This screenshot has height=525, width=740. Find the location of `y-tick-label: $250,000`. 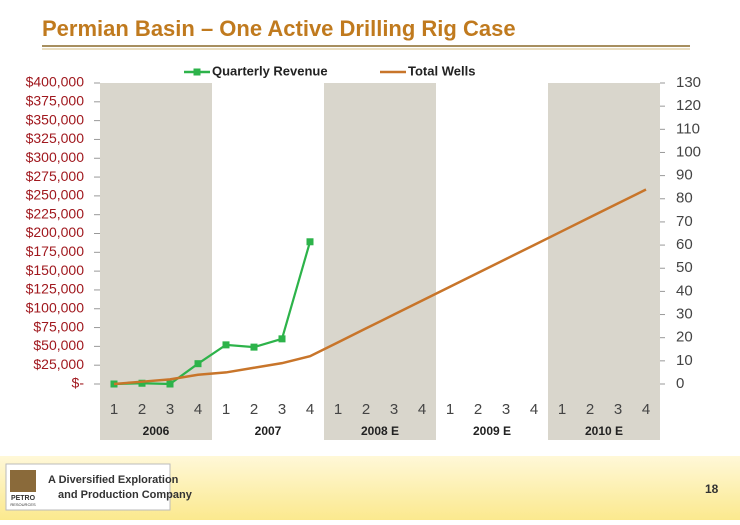

y-tick-label: $250,000 is located at coordinates (55, 195).